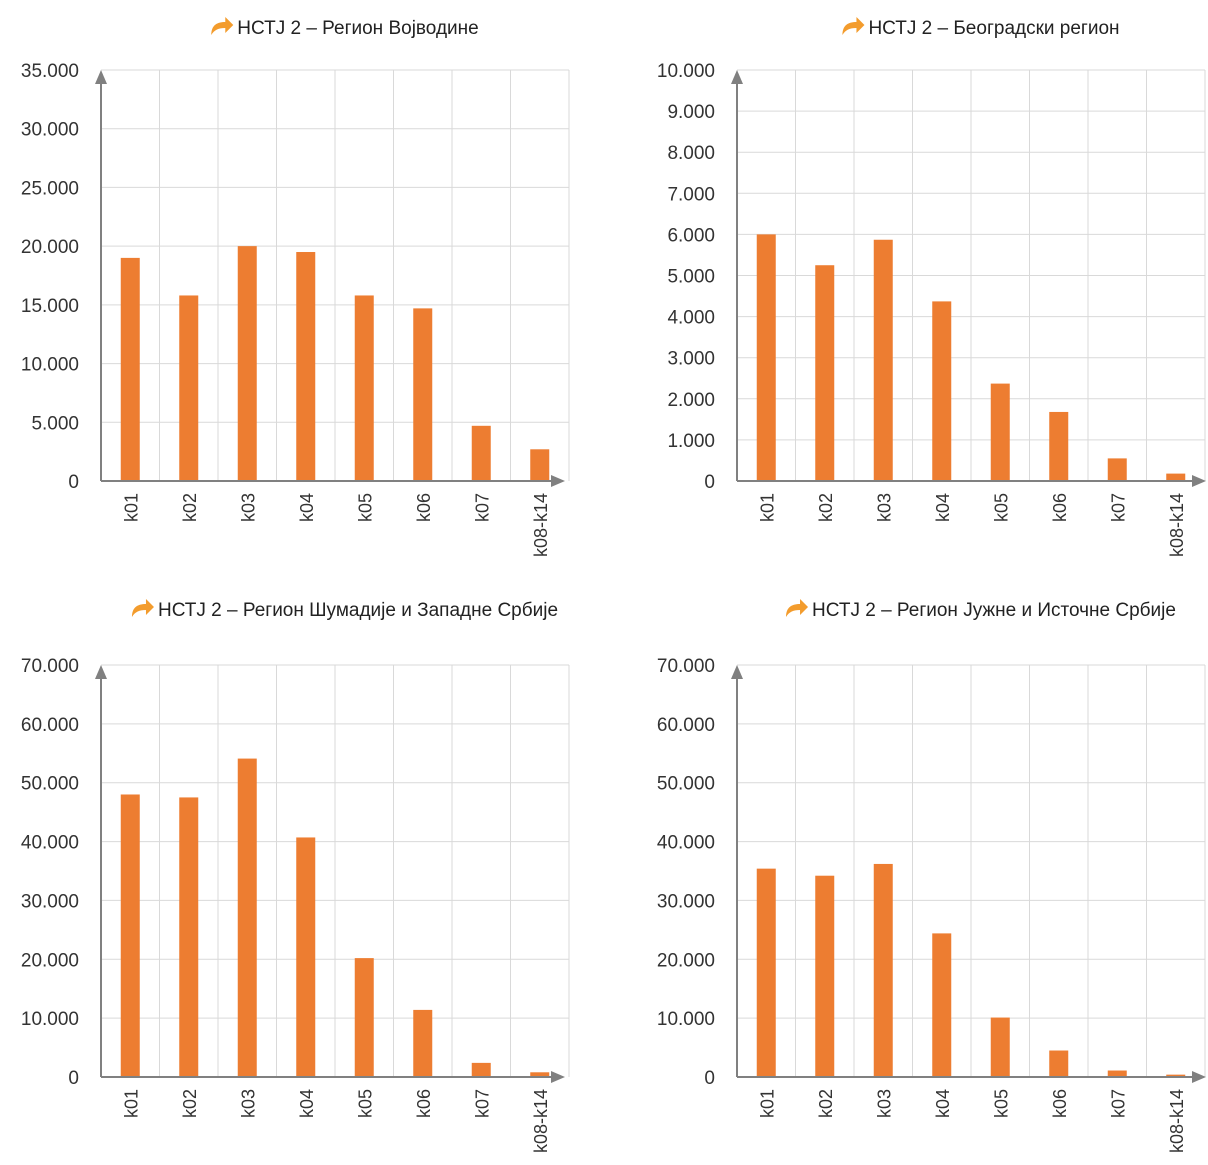 Image resolution: width=1208 pixels, height=1165 pixels. What do you see at coordinates (691, 400) in the screenshot?
I see `y-tick-label: 2.000` at bounding box center [691, 400].